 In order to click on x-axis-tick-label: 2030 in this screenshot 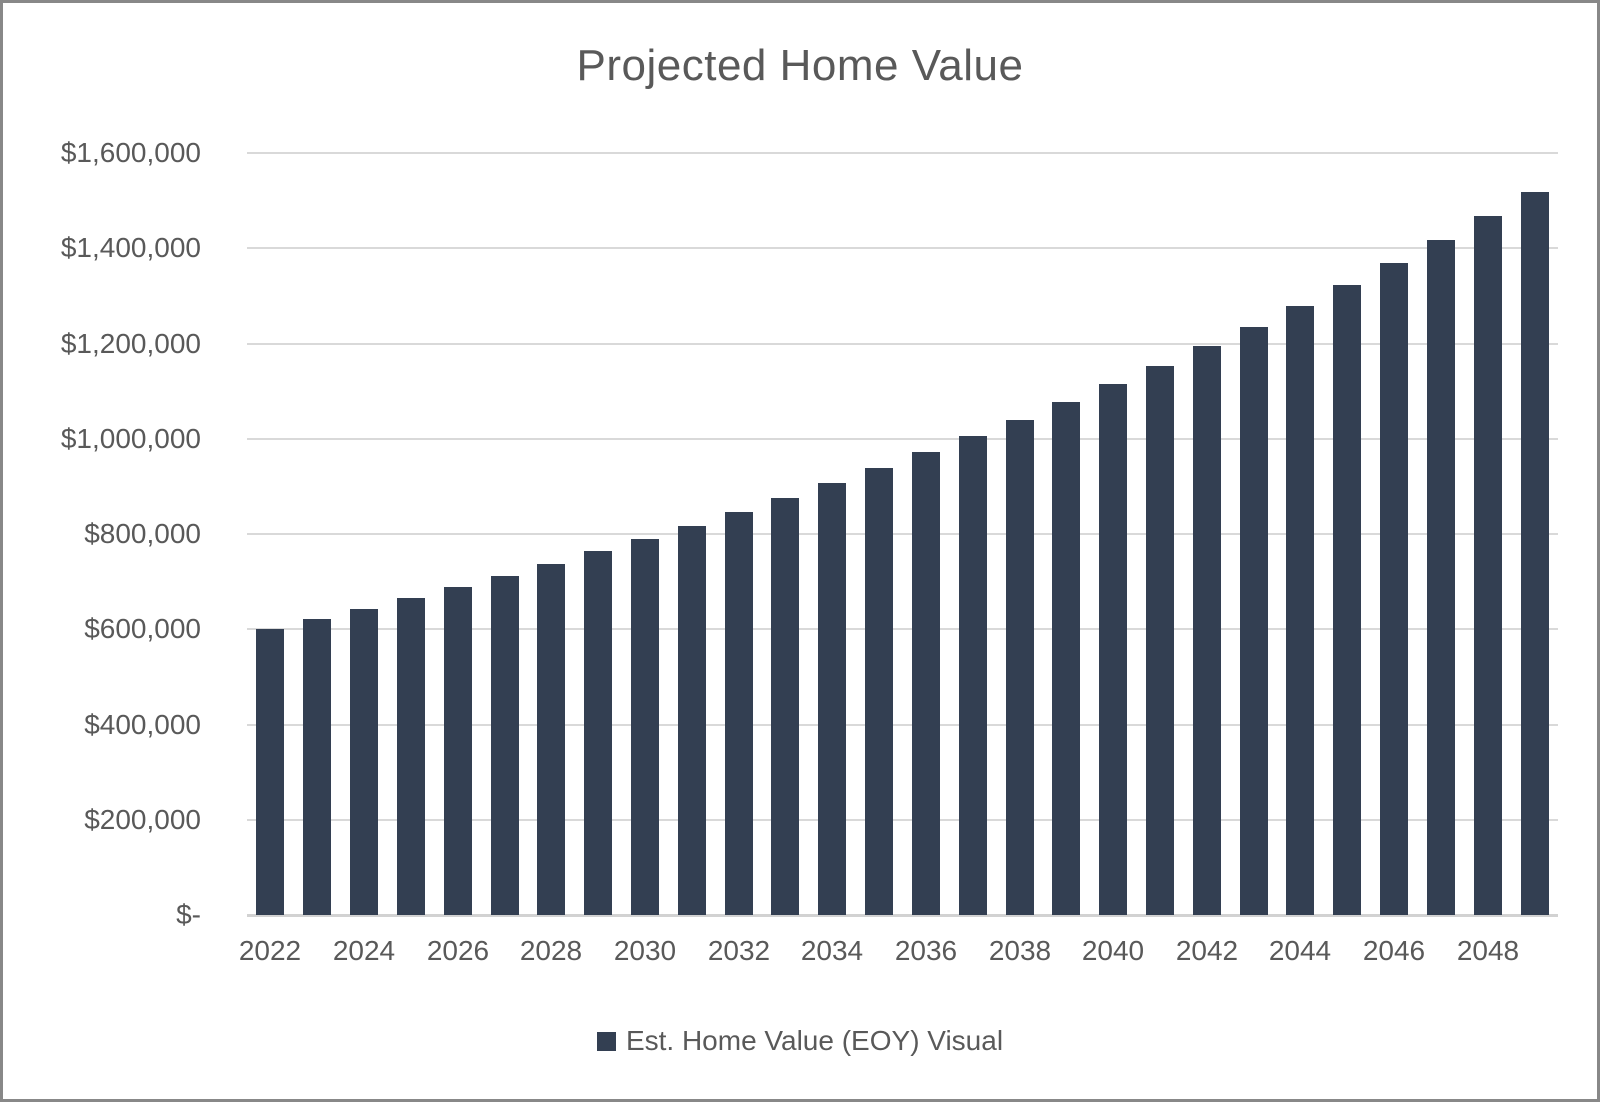, I will do `click(645, 950)`.